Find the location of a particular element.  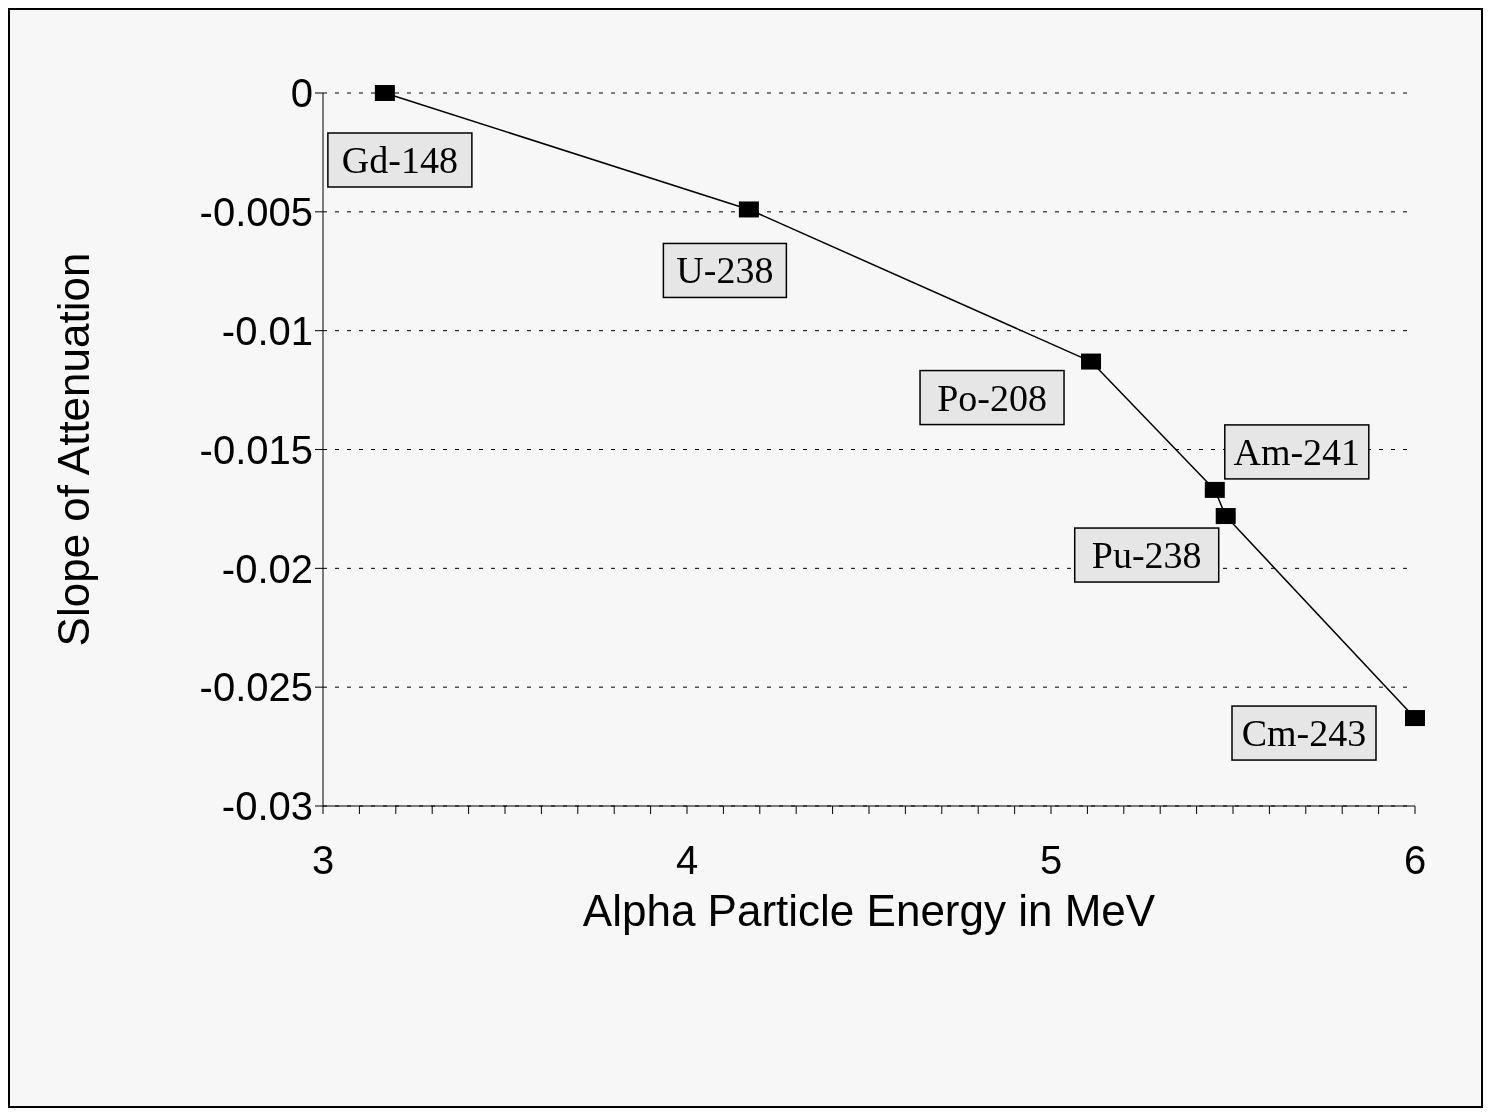

x-tick-label: 3 is located at coordinates (323, 860).